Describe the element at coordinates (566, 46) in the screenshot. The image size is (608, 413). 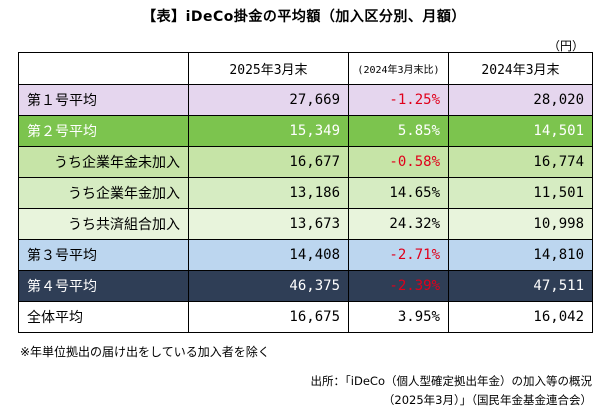
I see `unit-label: （円）` at that location.